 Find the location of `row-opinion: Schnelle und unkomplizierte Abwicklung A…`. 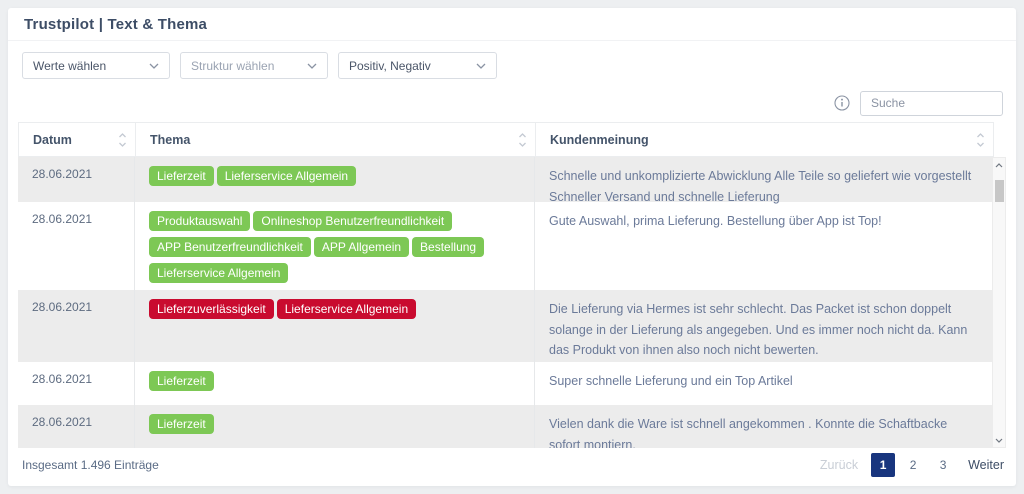

row-opinion: Schnelle und unkomplizierte Abwicklung A… is located at coordinates (760, 186).